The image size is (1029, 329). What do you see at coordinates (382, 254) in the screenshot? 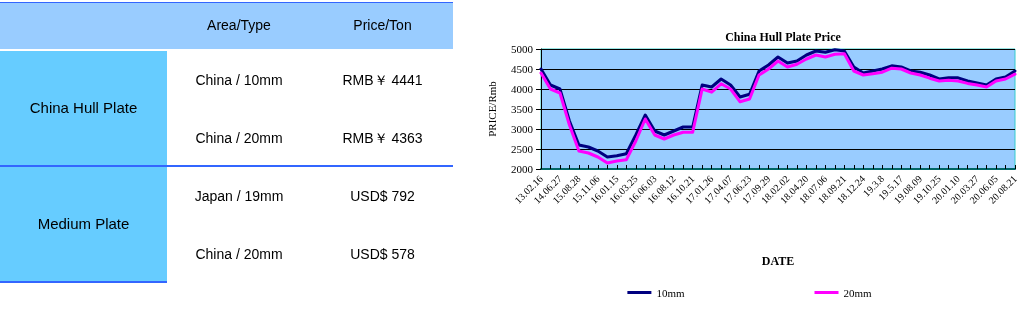
I see `text: USD$ 578` at bounding box center [382, 254].